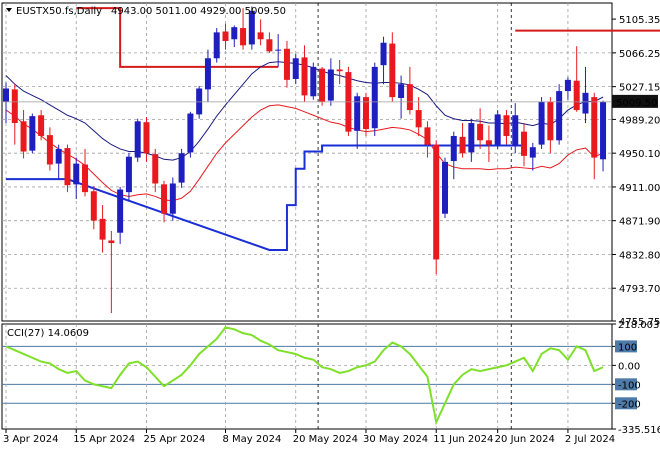  What do you see at coordinates (325, 439) in the screenshot?
I see `time-tick-label: 20 May 2024` at bounding box center [325, 439].